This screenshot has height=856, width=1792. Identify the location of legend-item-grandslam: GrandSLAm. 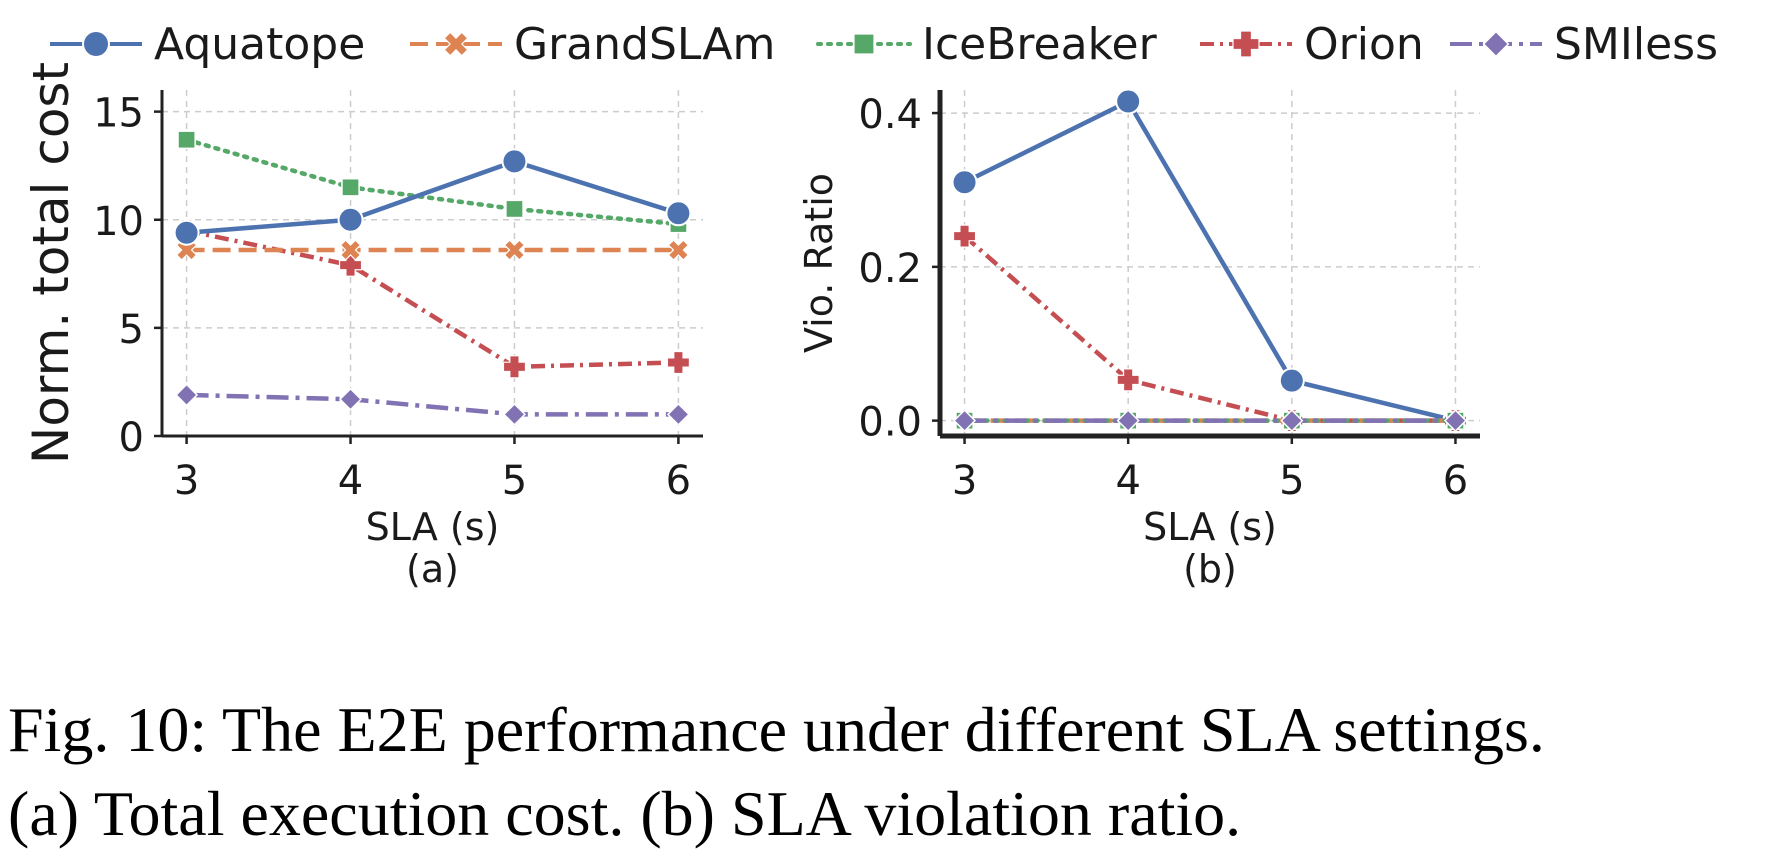
(592, 44).